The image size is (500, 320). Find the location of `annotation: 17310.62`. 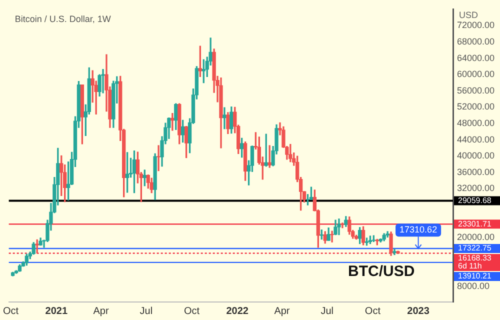

annotation: 17310.62 is located at coordinates (419, 229).